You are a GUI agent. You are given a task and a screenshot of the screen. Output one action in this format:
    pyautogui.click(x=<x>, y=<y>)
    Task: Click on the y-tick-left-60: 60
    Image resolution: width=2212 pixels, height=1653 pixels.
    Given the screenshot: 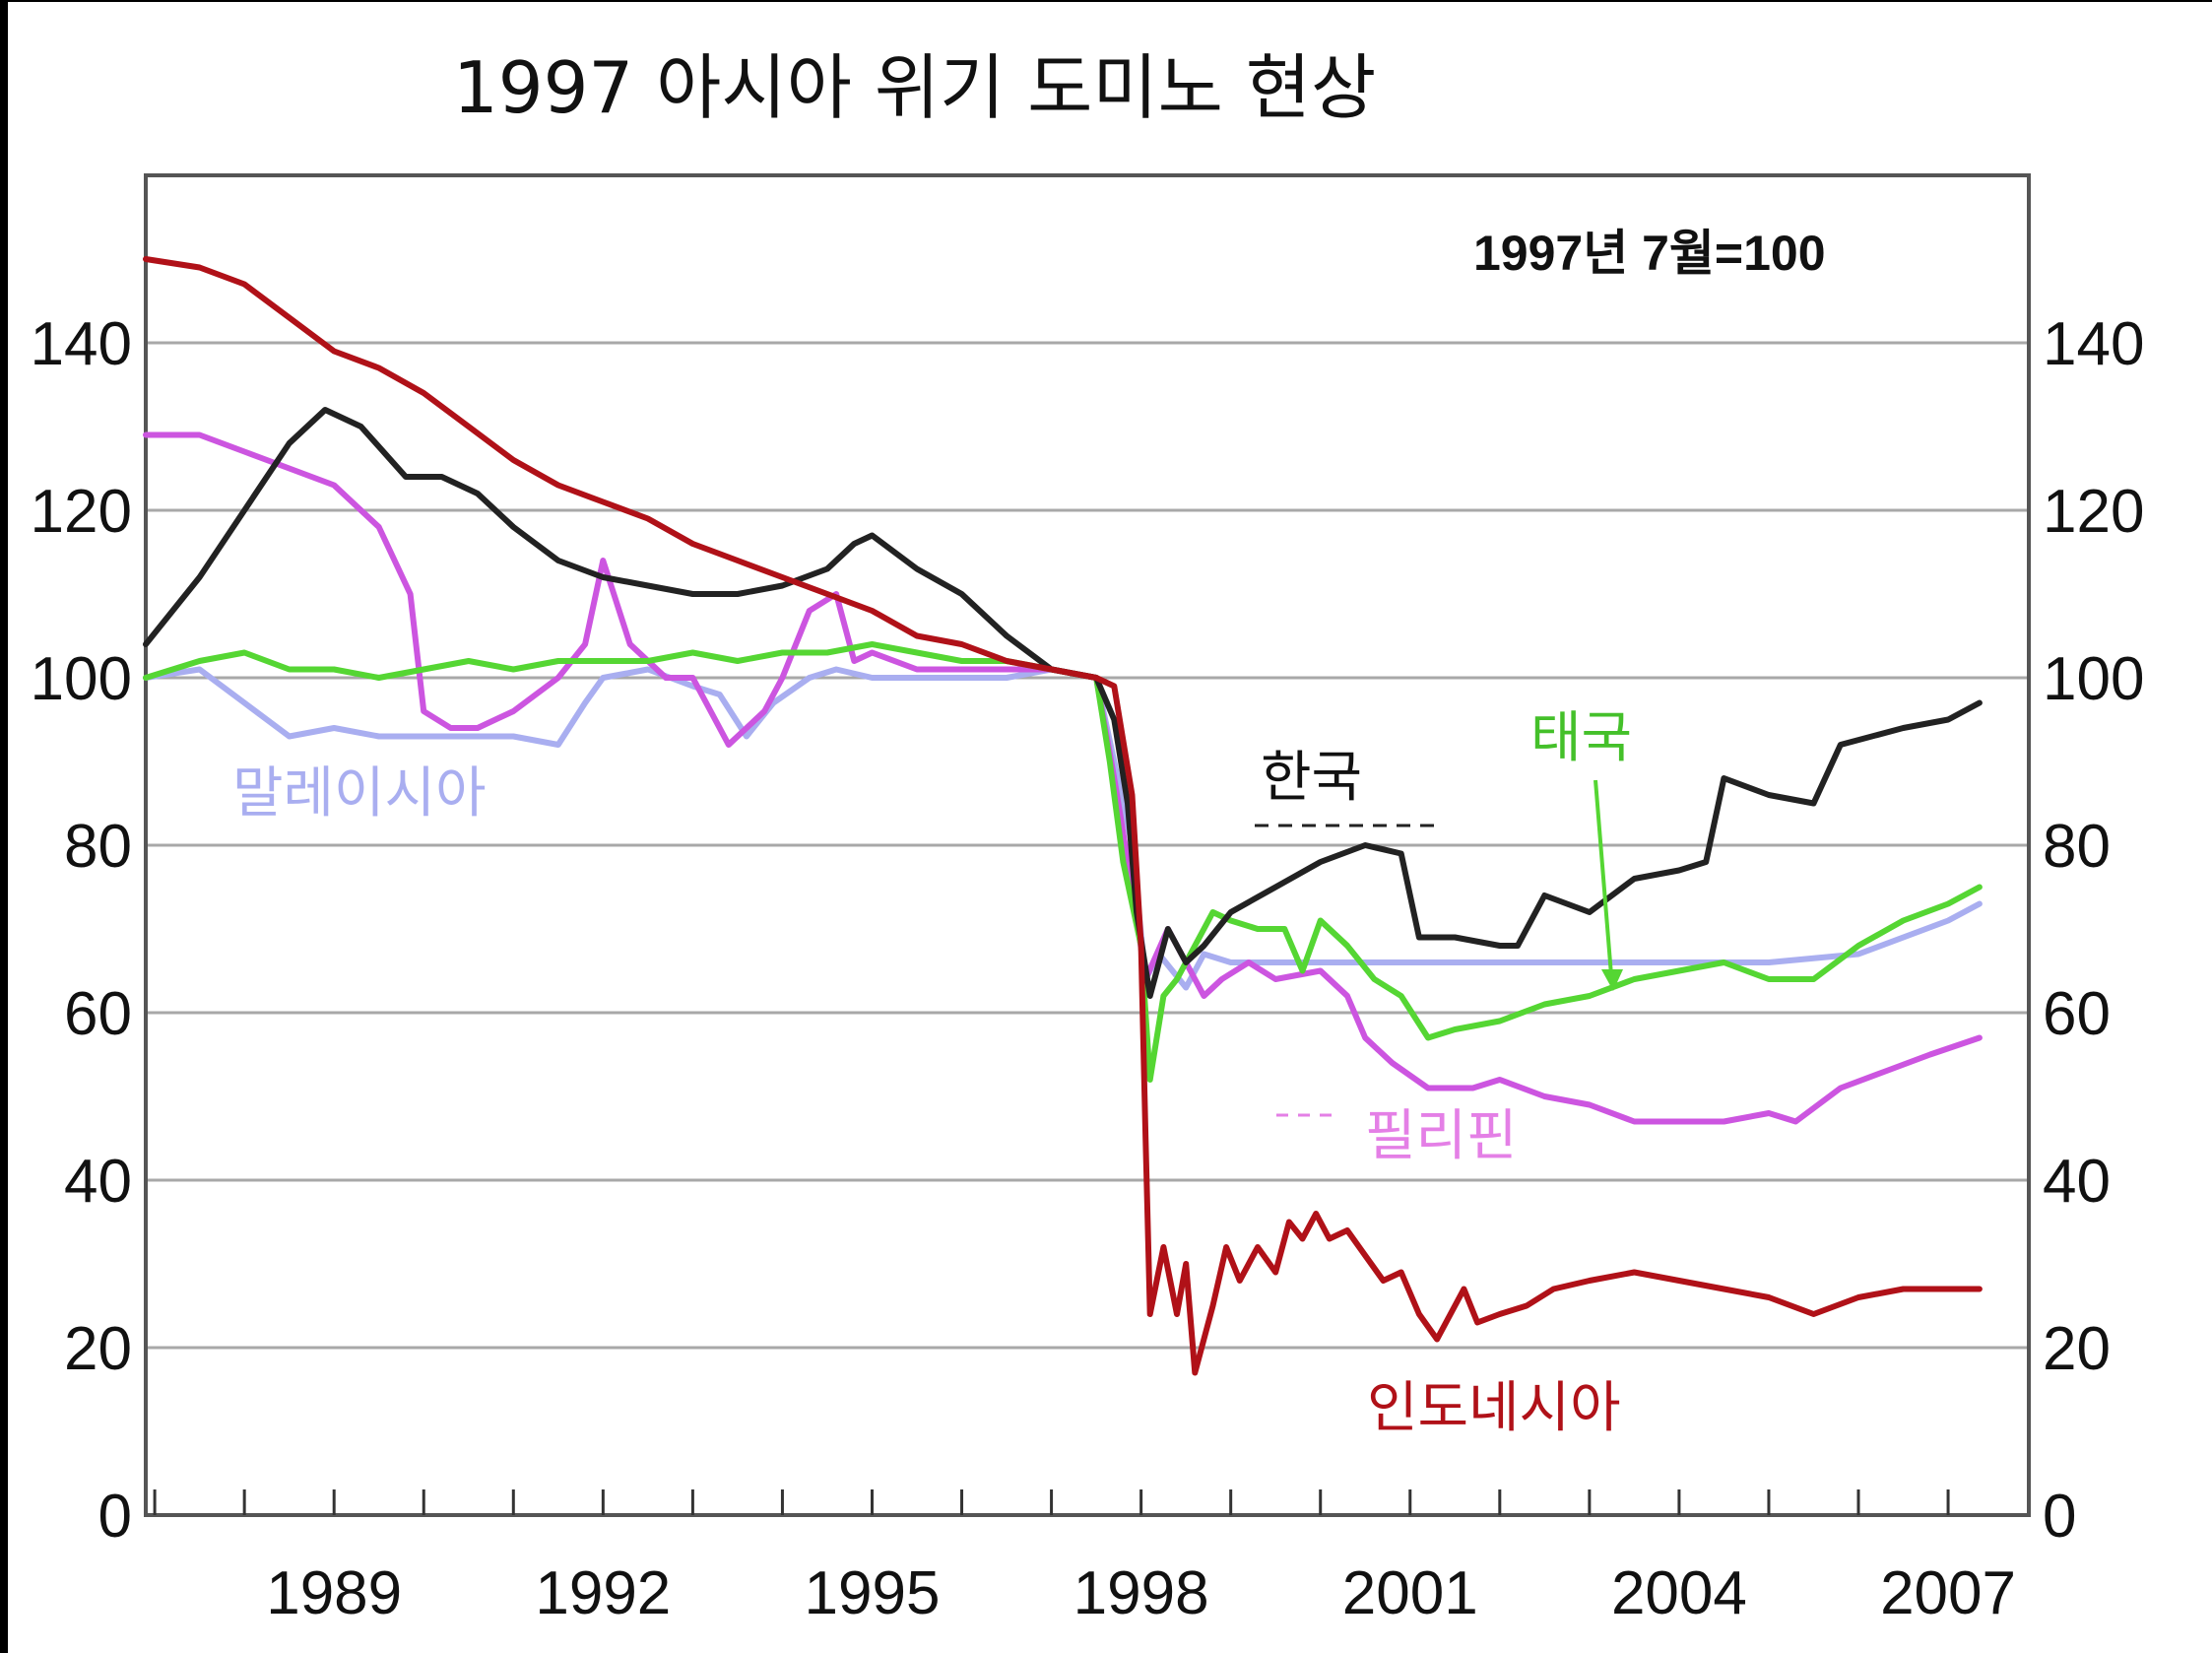 What is the action you would take?
    pyautogui.click(x=98, y=1014)
    